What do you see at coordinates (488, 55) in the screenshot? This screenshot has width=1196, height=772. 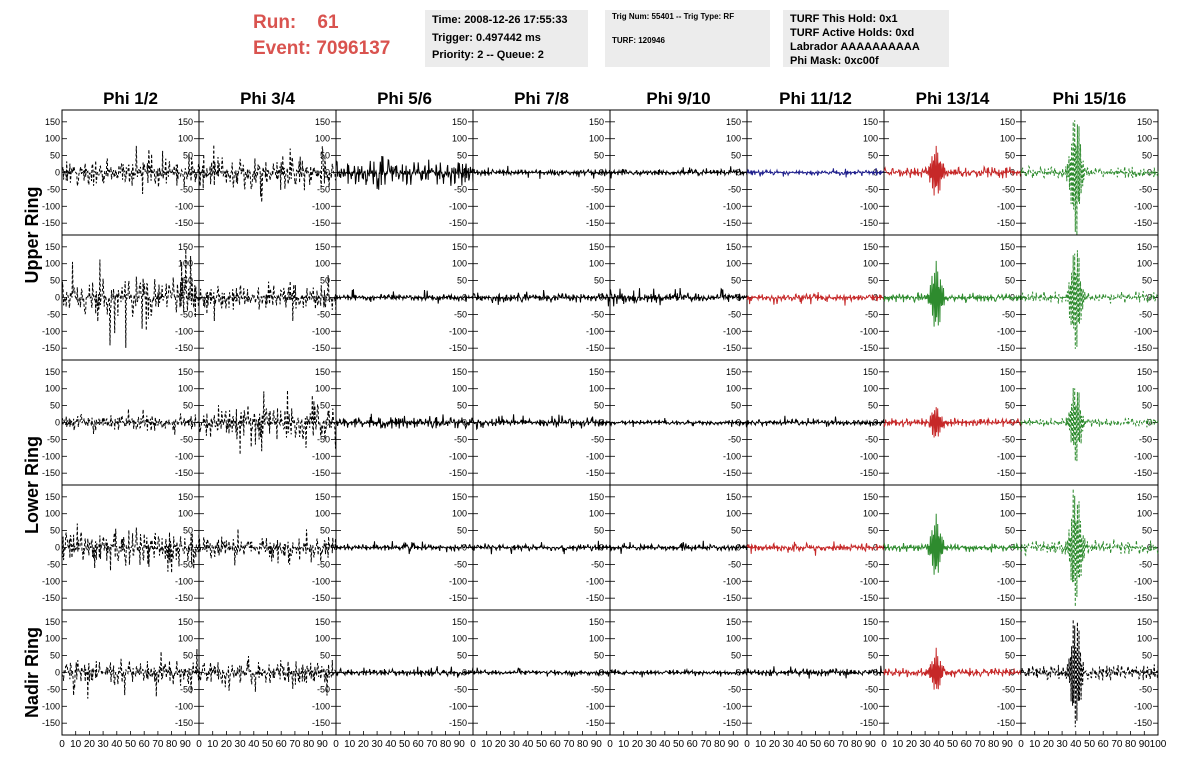 I see `priority-text: Priority: 2 -- Queue: 2` at bounding box center [488, 55].